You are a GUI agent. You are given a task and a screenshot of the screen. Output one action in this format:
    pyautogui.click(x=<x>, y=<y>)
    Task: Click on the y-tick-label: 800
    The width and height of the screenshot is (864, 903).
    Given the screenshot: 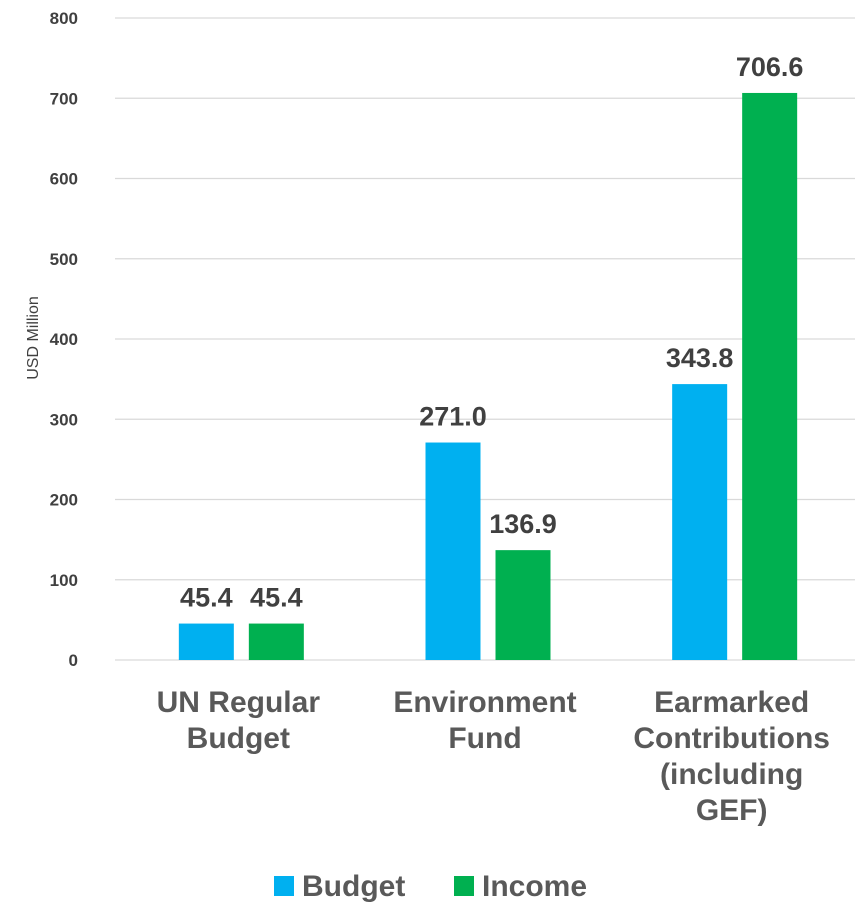 What is the action you would take?
    pyautogui.click(x=64, y=18)
    